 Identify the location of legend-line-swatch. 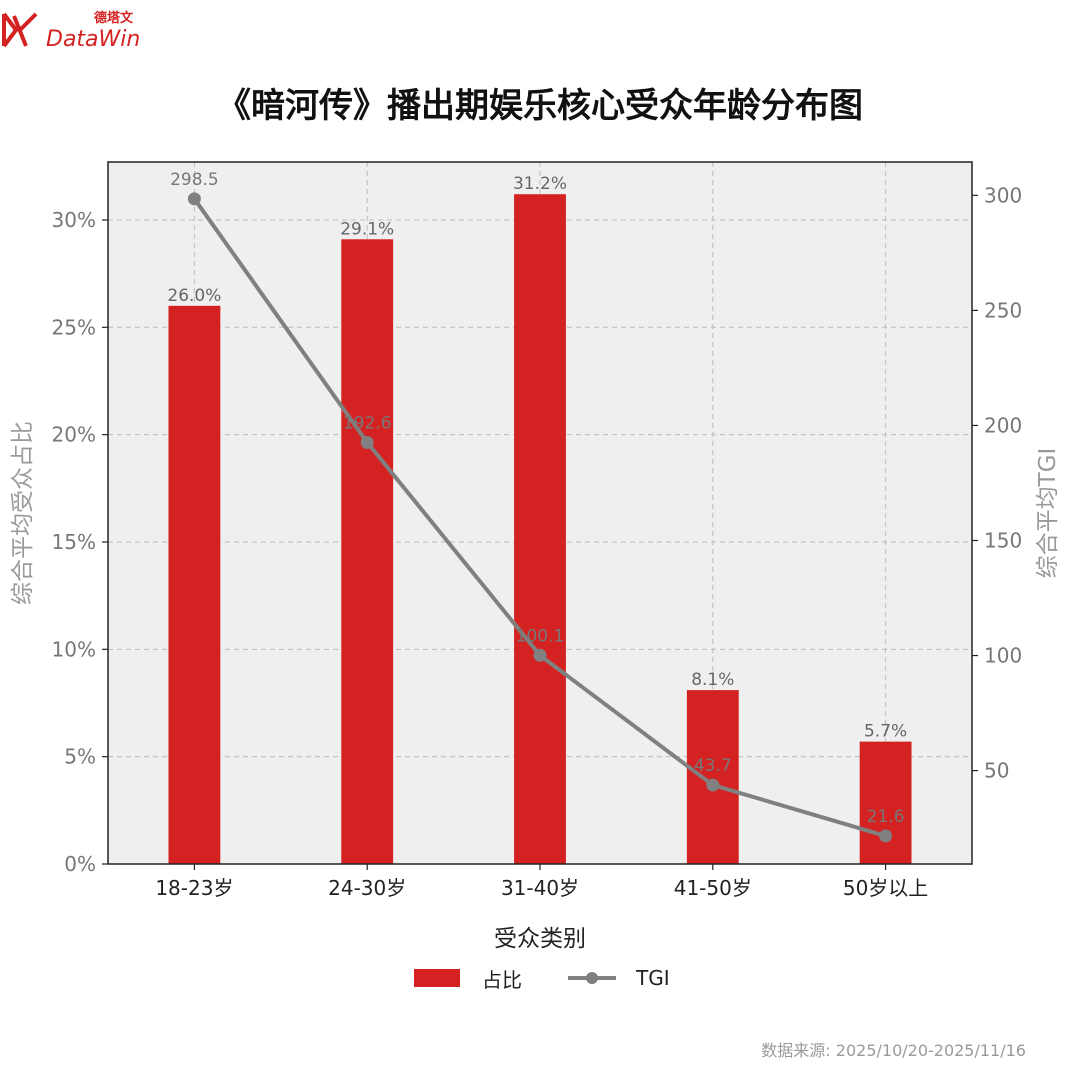
(592, 978).